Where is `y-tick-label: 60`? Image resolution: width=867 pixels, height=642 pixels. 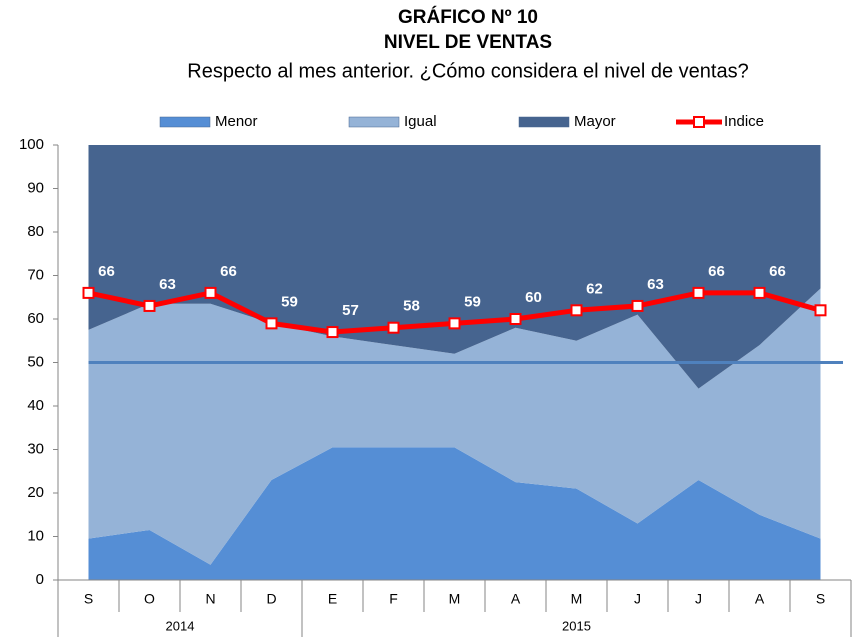 y-tick-label: 60 is located at coordinates (35, 318).